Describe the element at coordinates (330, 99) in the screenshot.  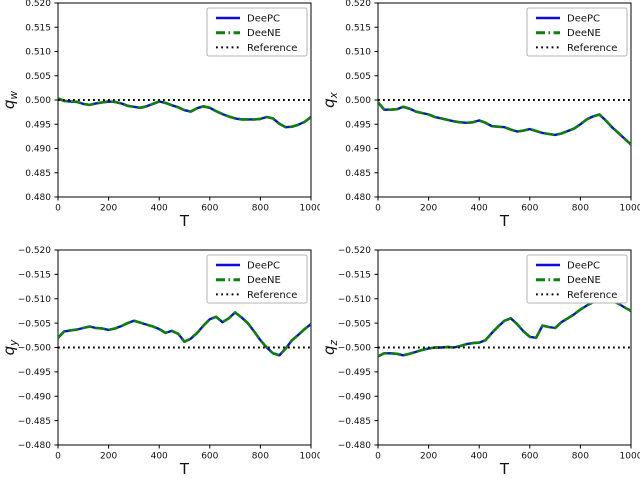
I see `y-axis-label: qx` at that location.